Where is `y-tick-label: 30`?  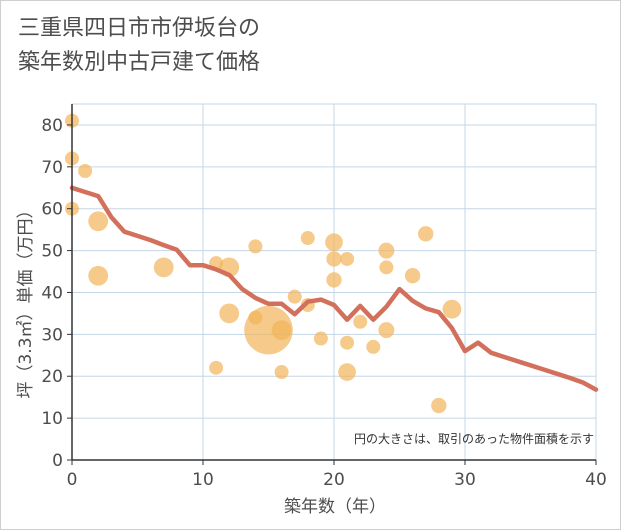
y-tick-label: 30 is located at coordinates (52, 335).